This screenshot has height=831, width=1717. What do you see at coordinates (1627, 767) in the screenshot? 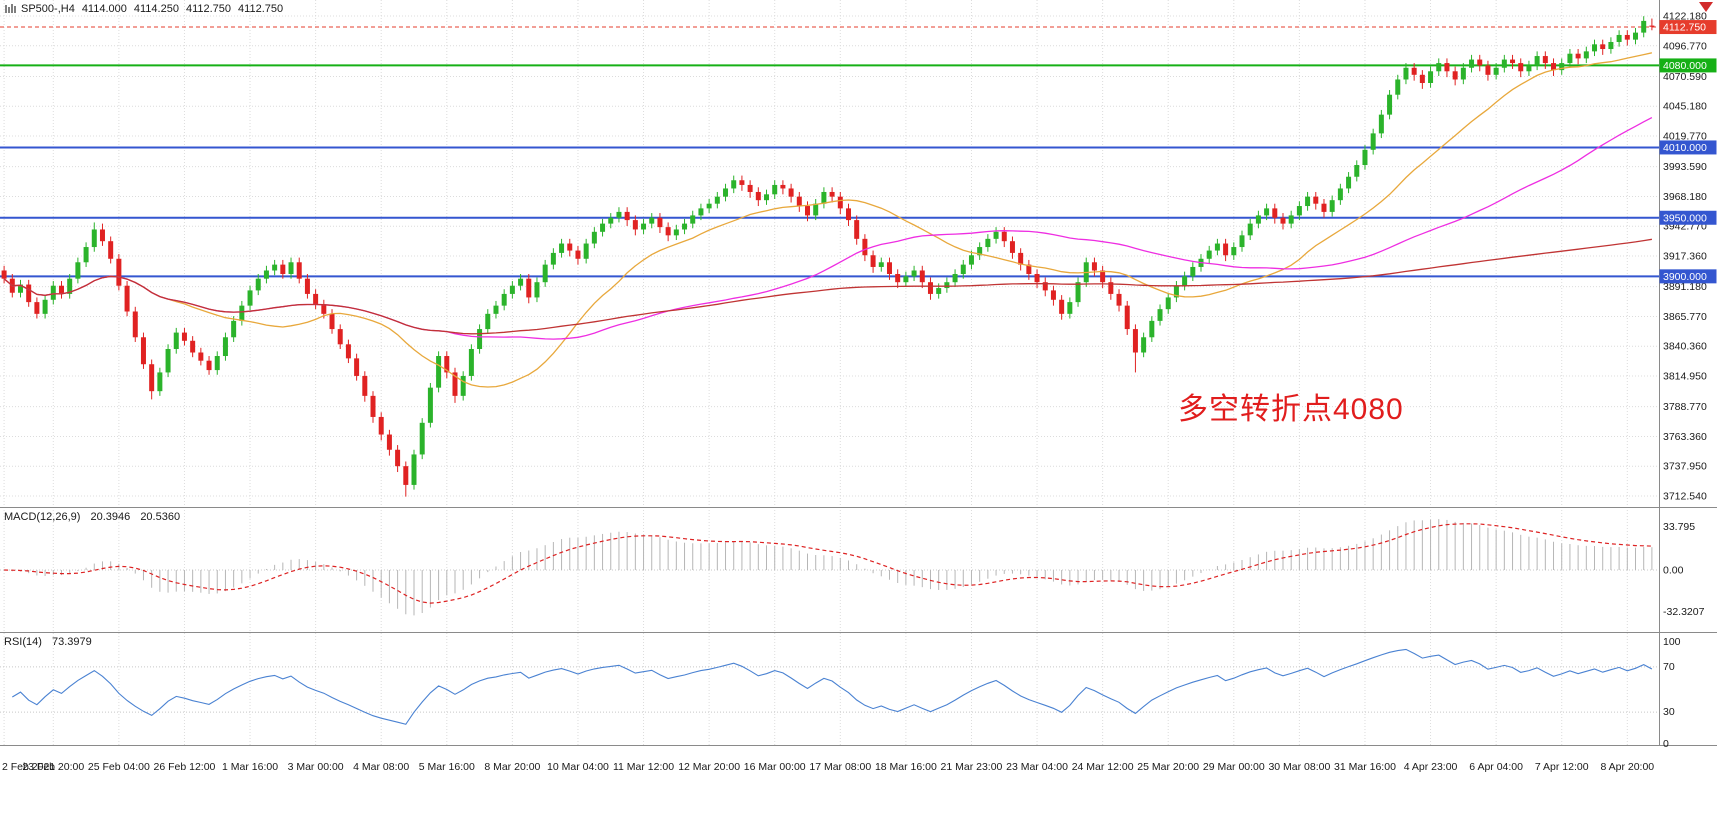
I see `svg-text: 8 Apr 20:00` at bounding box center [1627, 767].